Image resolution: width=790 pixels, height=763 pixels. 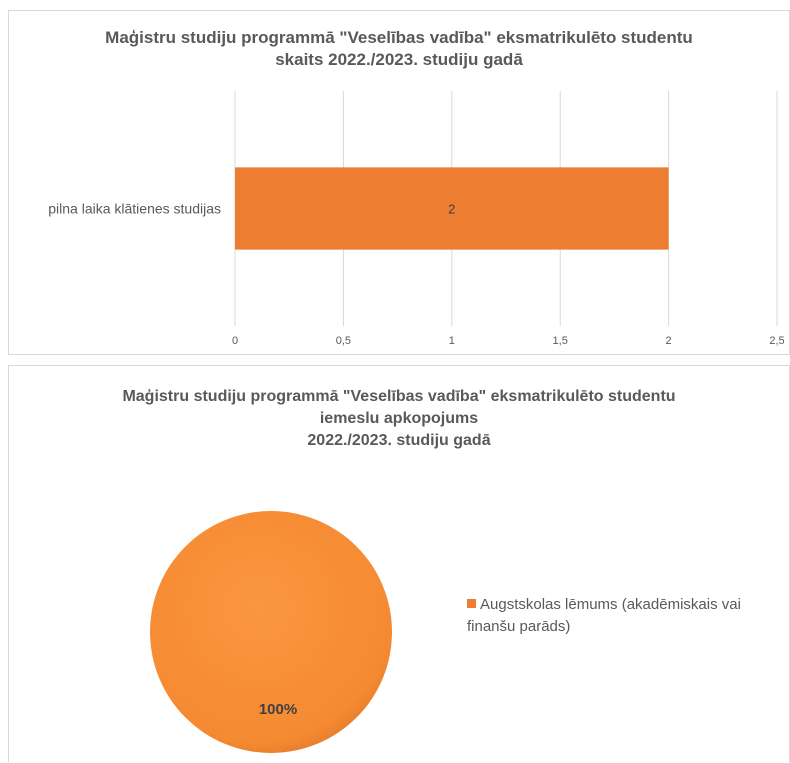 I want to click on x-tick-label: 2, so click(x=669, y=341).